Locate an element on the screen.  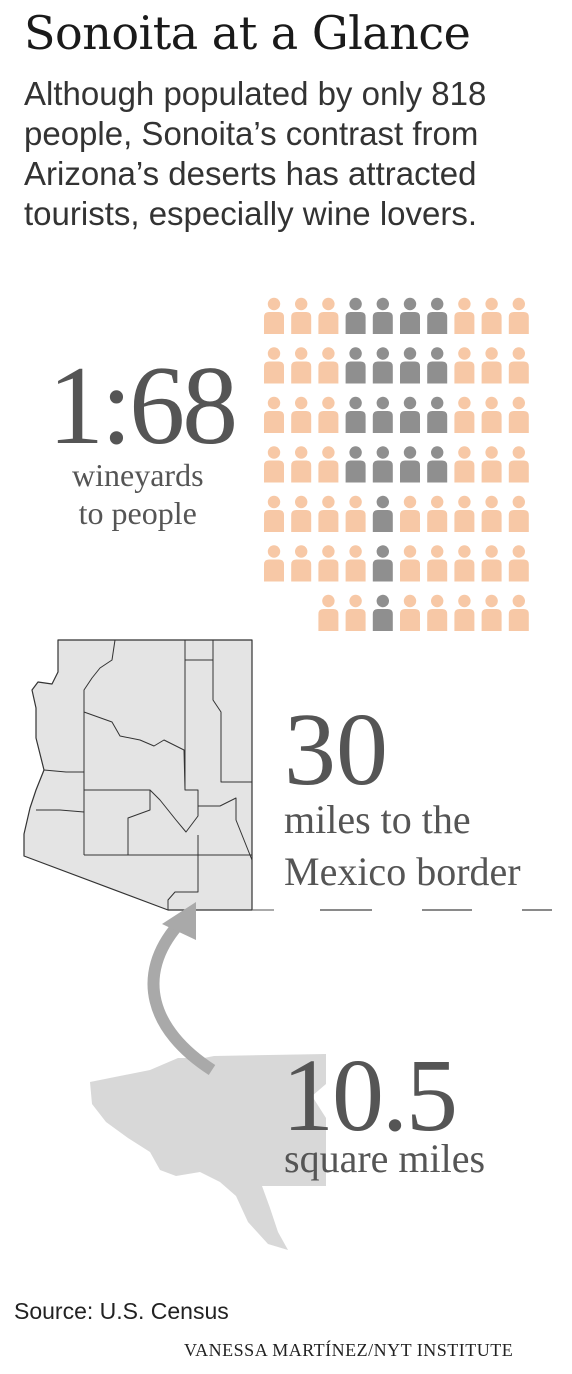
arizona-county-map is located at coordinates (149, 775).